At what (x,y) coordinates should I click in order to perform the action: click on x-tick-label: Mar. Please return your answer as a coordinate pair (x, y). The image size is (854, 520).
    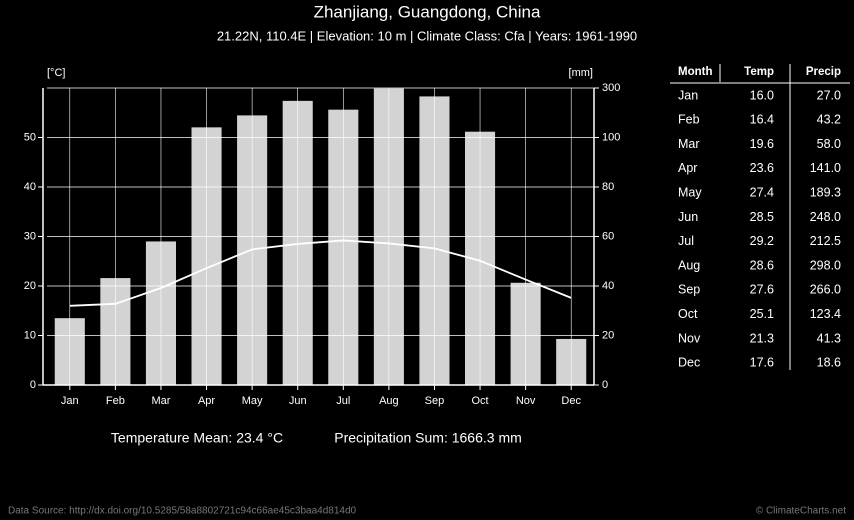
    Looking at the image, I should click on (160, 401).